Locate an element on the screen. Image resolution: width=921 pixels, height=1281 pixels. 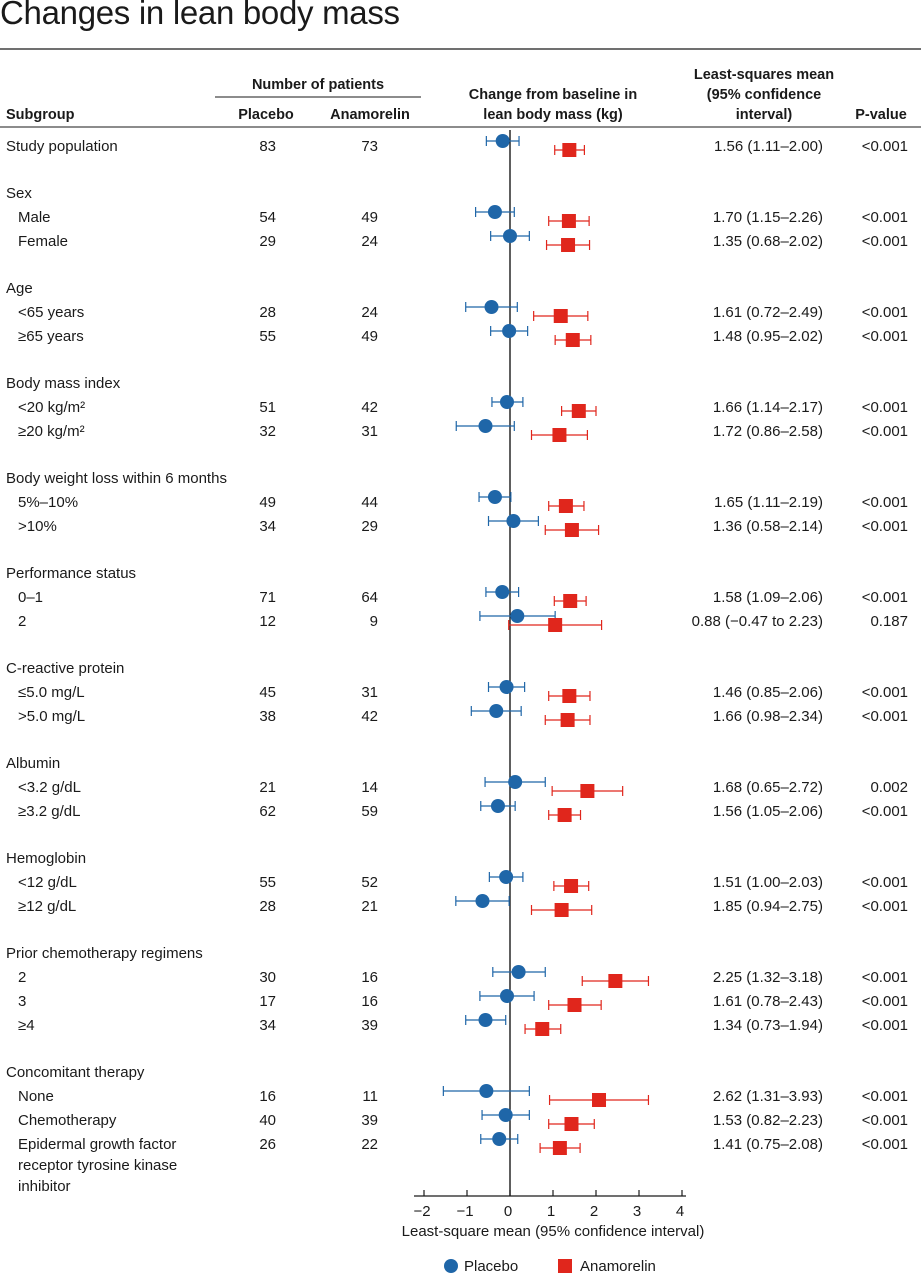
n-placebo-cell: 32 is located at coordinates (267, 431).